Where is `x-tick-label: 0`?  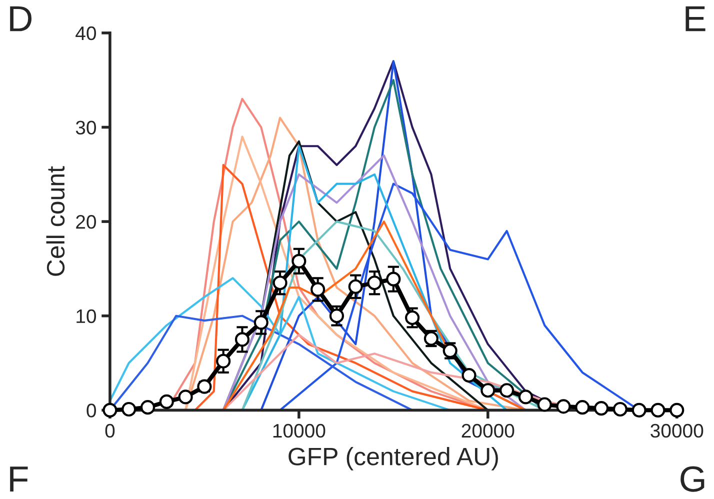 x-tick-label: 0 is located at coordinates (110, 431).